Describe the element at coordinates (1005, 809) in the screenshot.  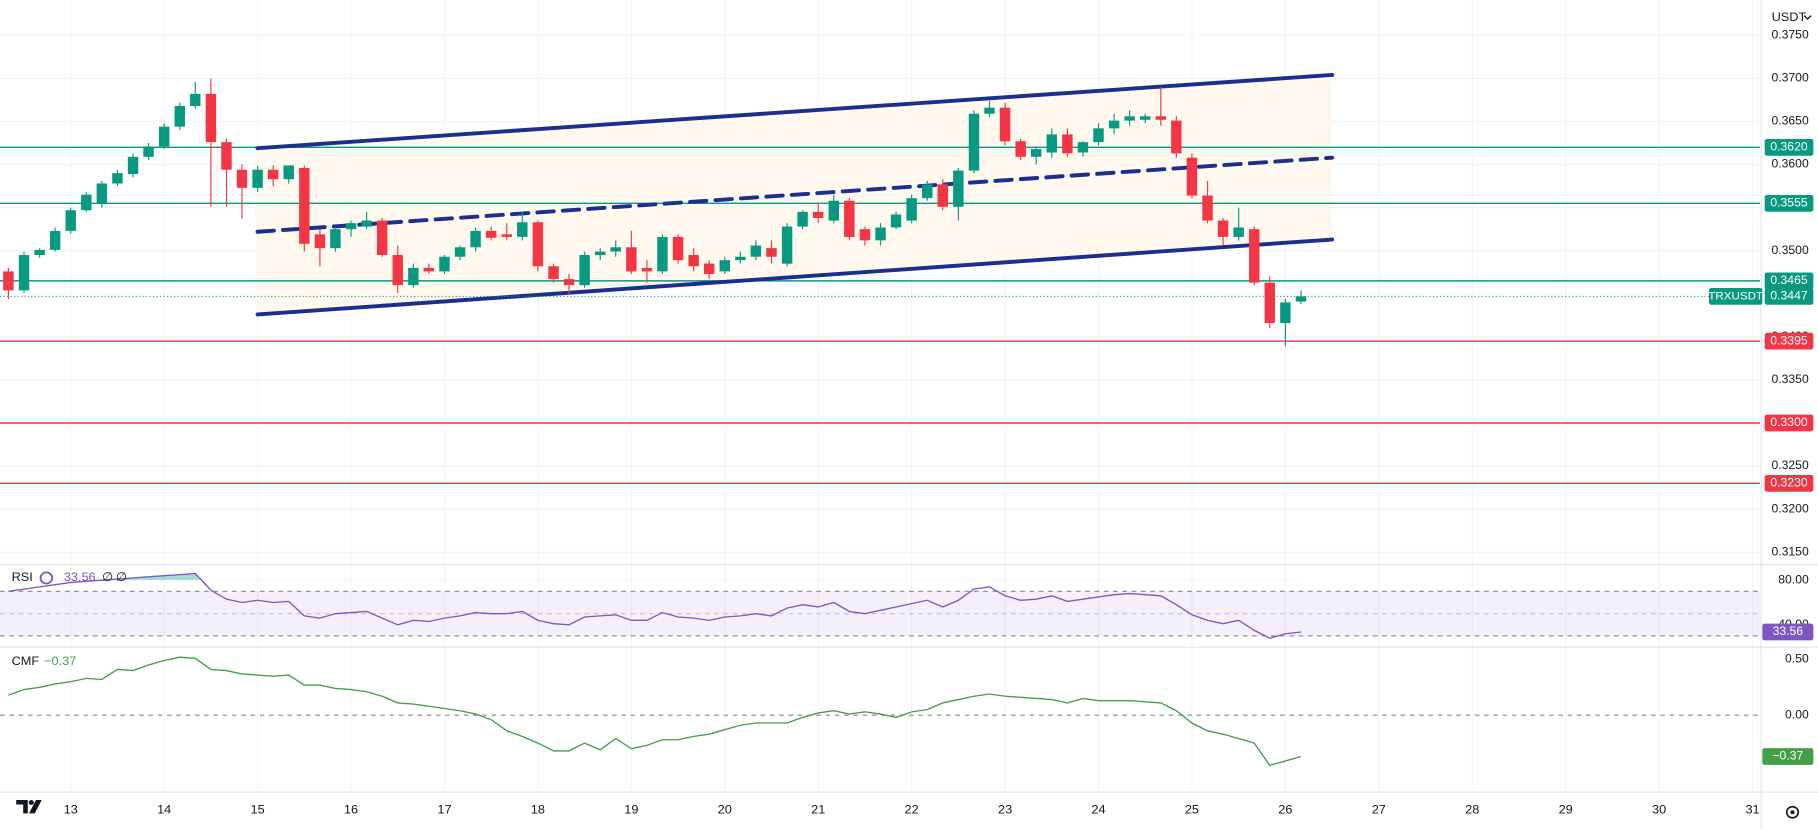
I see `x-tick-label: 23` at that location.